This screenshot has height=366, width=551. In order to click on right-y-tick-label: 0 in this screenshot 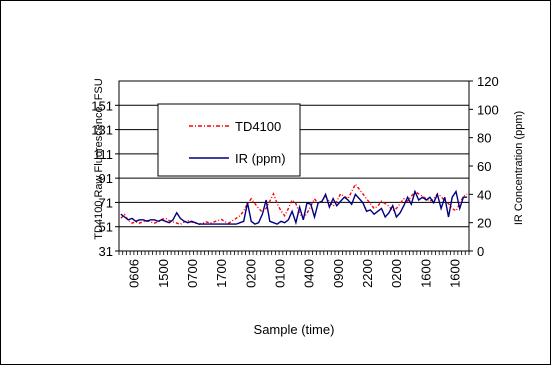, I will do `click(480, 251)`.